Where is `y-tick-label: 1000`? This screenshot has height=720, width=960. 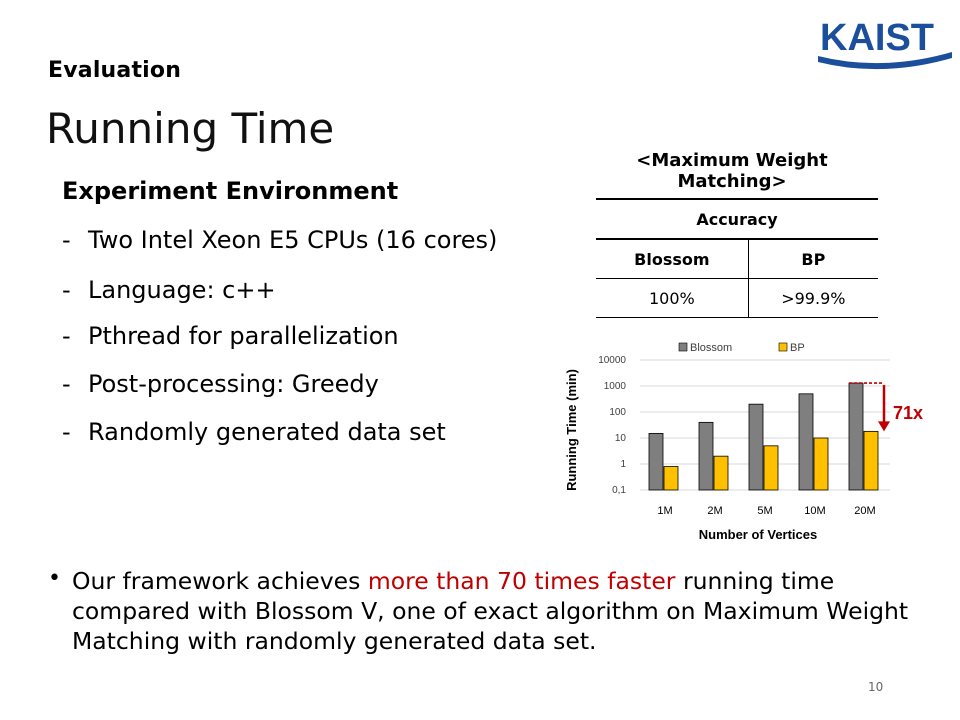
y-tick-label: 1000 is located at coordinates (615, 386).